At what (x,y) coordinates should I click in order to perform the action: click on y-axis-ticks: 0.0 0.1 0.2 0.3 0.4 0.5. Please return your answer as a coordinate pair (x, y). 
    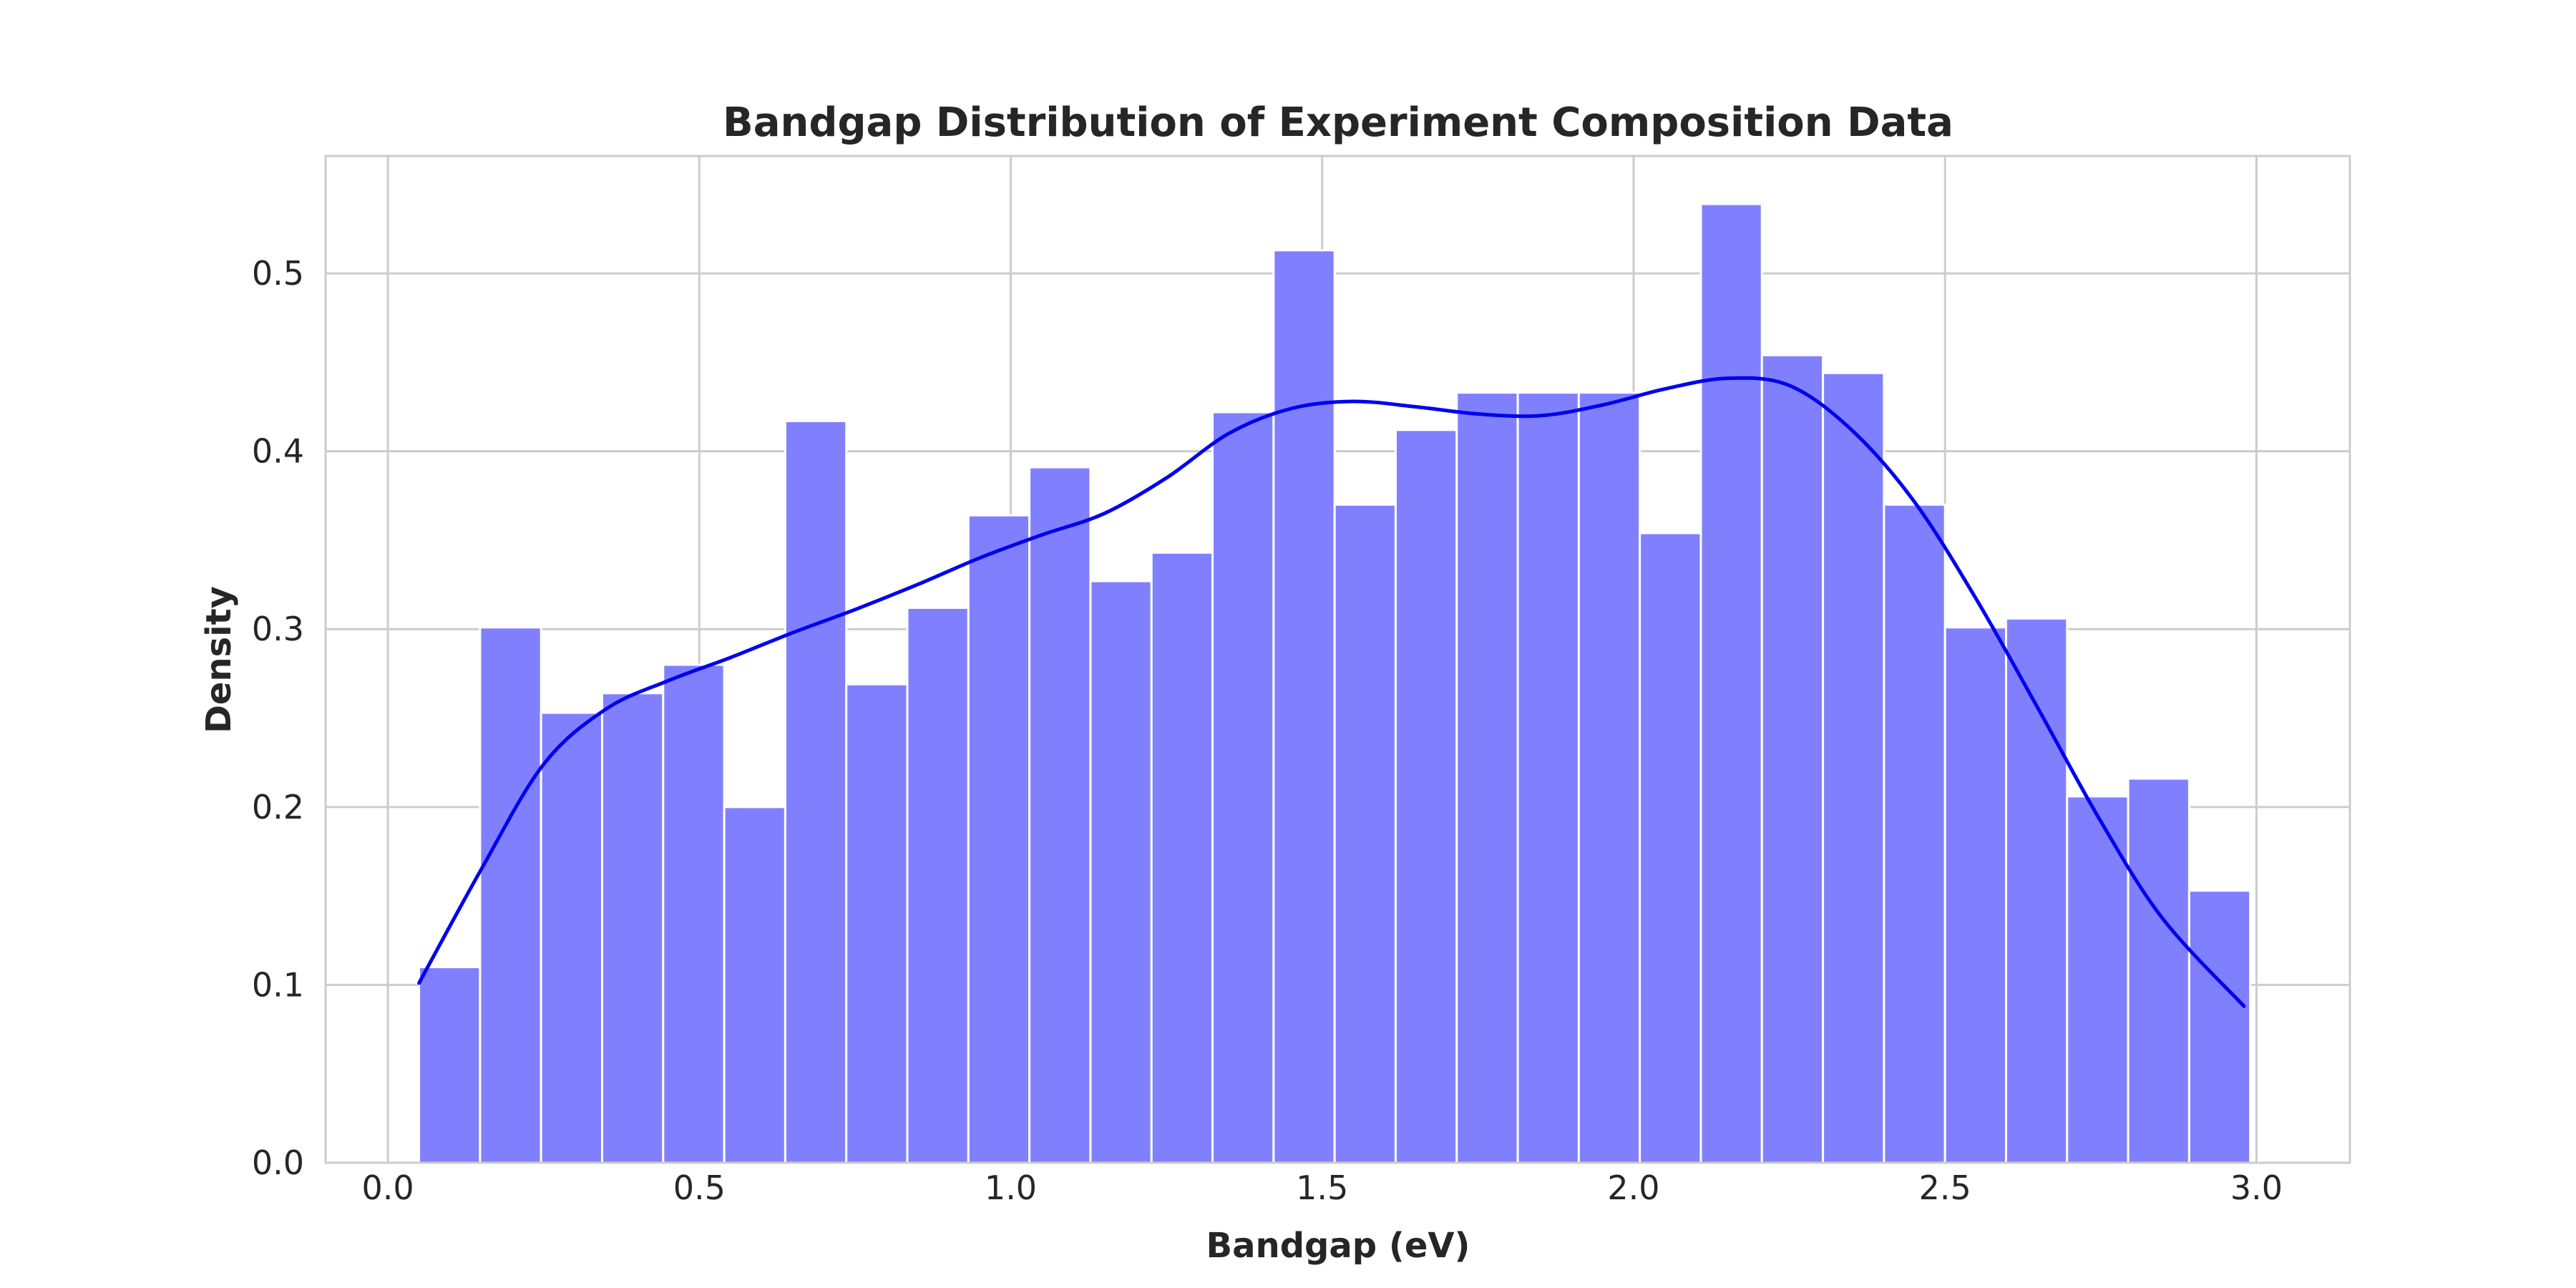
    Looking at the image, I should click on (278, 718).